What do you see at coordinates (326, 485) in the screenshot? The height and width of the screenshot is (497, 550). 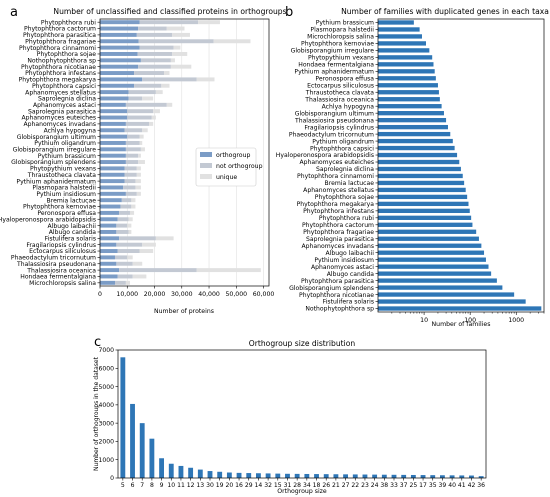 I see `panel-c-x-tick-label: 26` at bounding box center [326, 485].